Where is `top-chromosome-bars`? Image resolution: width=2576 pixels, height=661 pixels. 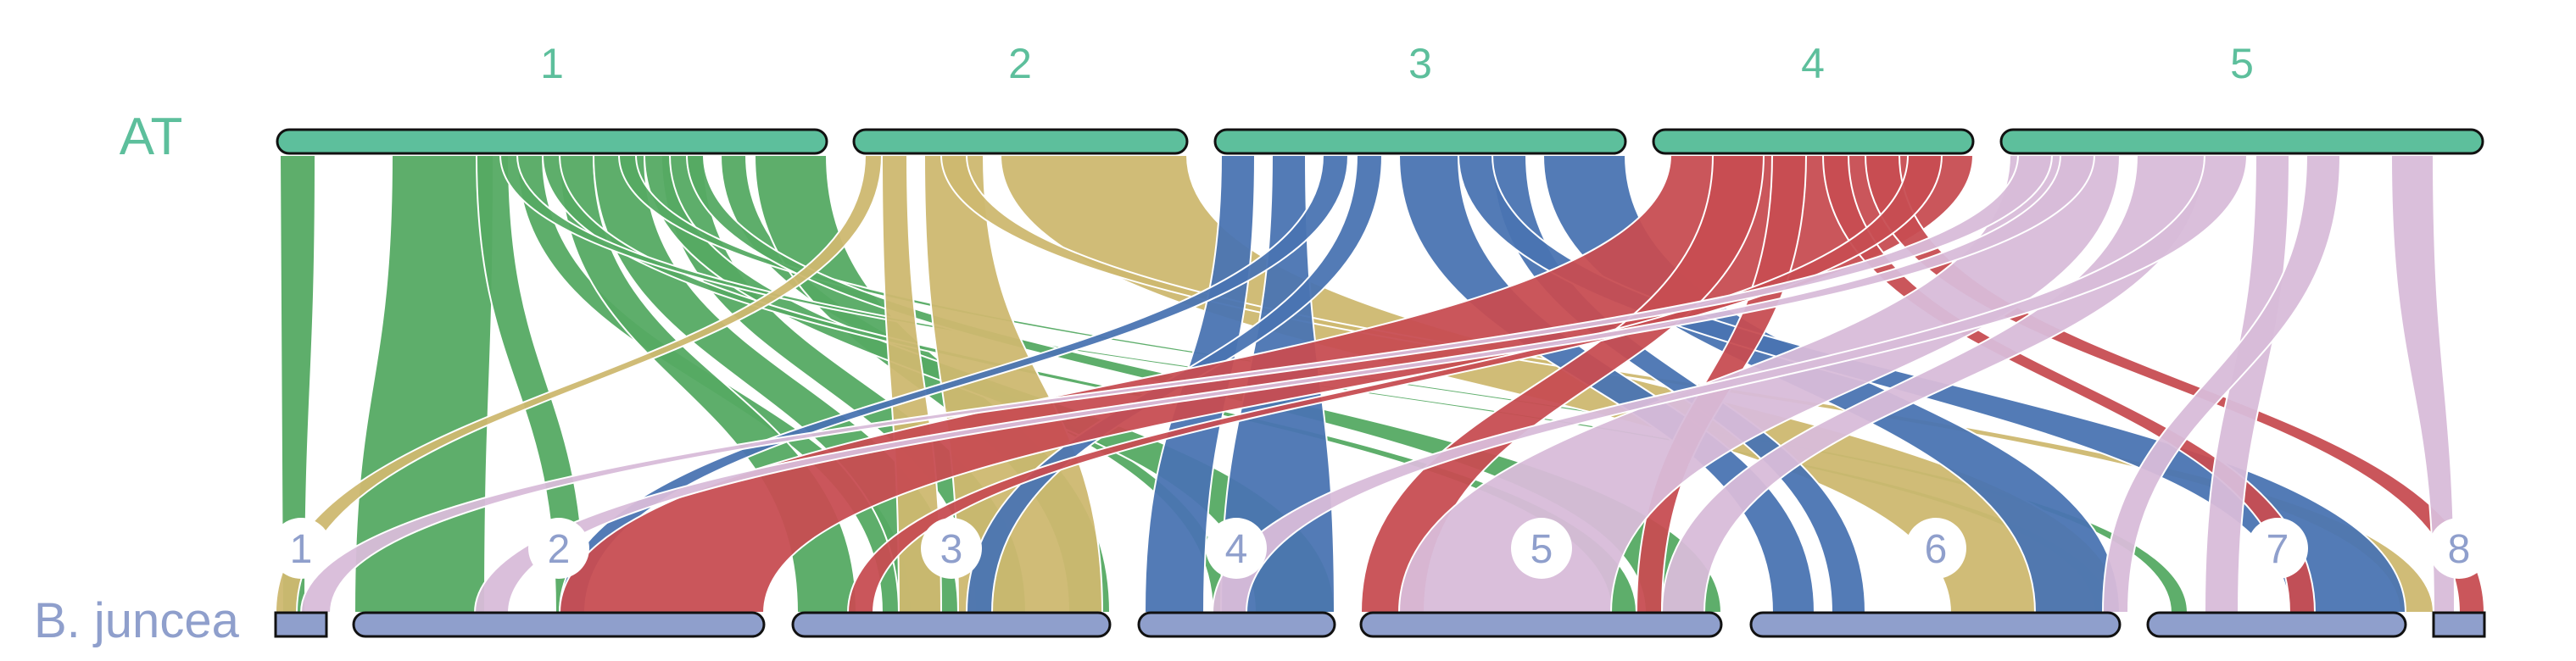
top-chromosome-bars is located at coordinates (1380, 141).